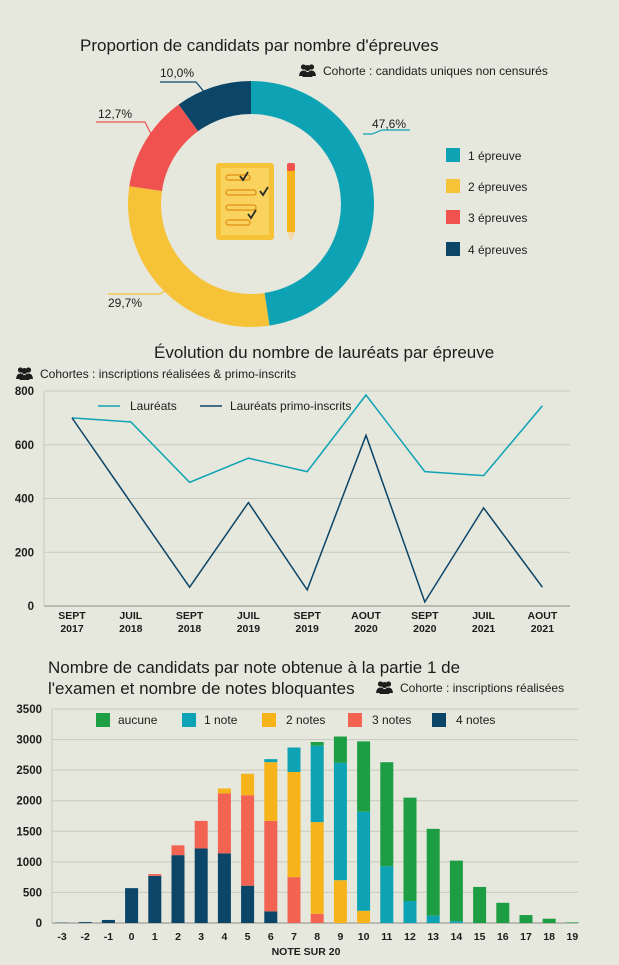 This screenshot has width=619, height=965. I want to click on line-y-tick: 600, so click(24, 446).